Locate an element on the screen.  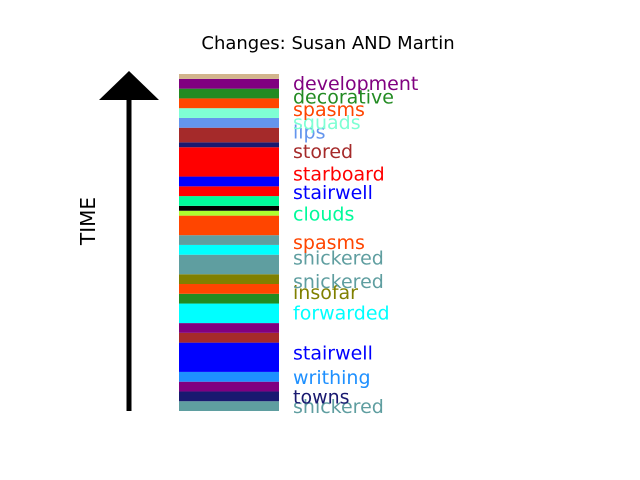
word-label: lips is located at coordinates (309, 133).